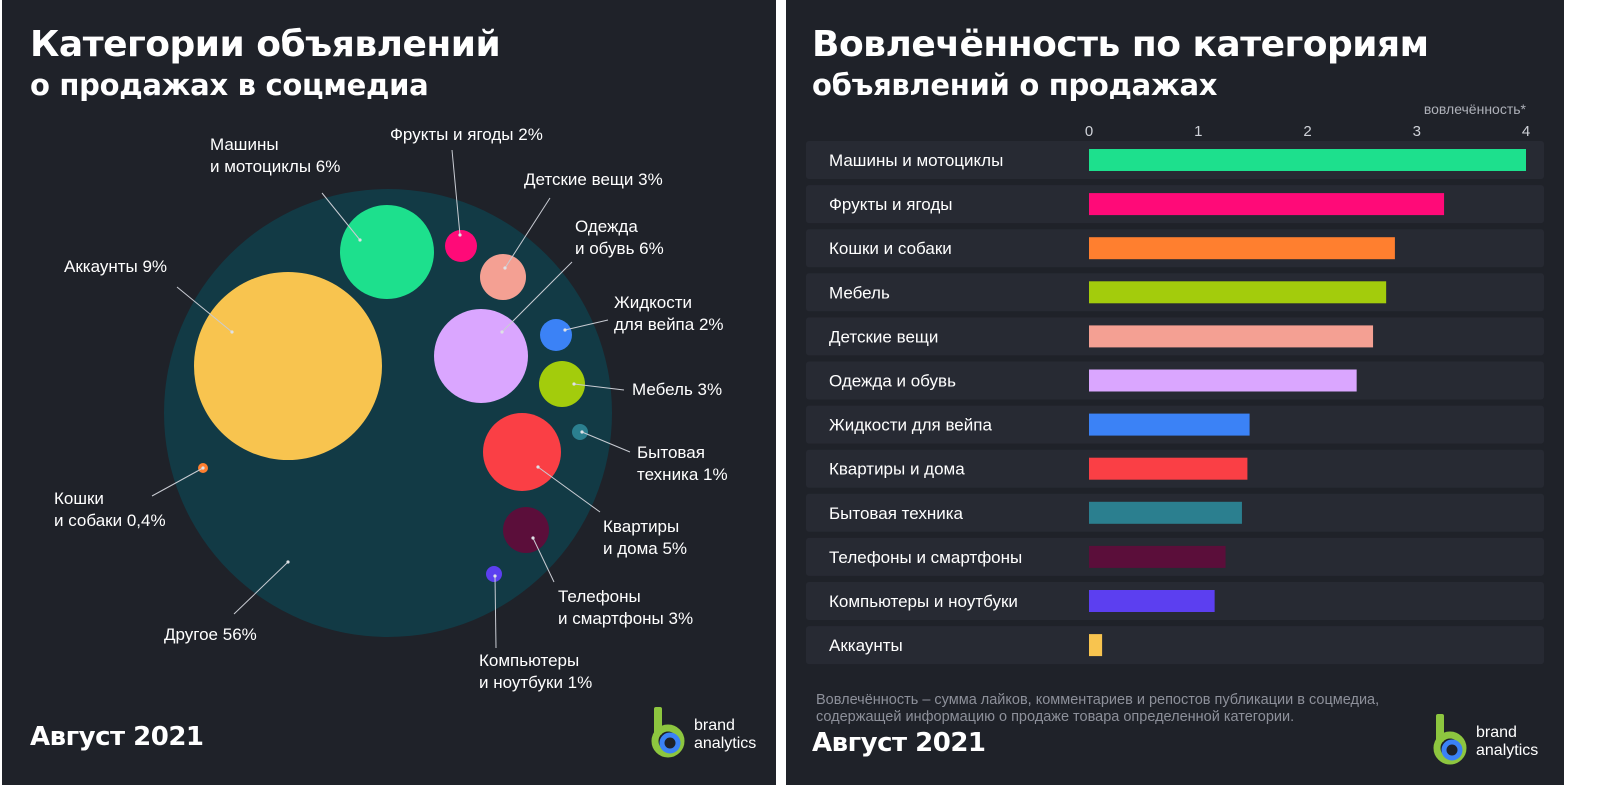  Describe the element at coordinates (360, 240) in the screenshot. I see `leader-dot-mashiny-i-motocikly` at that location.